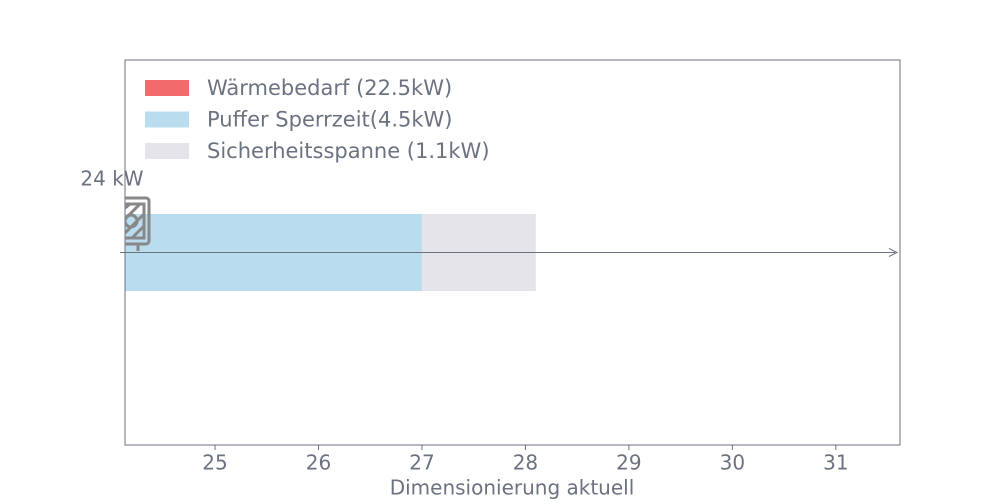 The height and width of the screenshot is (504, 1000). What do you see at coordinates (330, 120) in the screenshot?
I see `legend-label: Puffer Sperrzeit(4.5kW)` at bounding box center [330, 120].